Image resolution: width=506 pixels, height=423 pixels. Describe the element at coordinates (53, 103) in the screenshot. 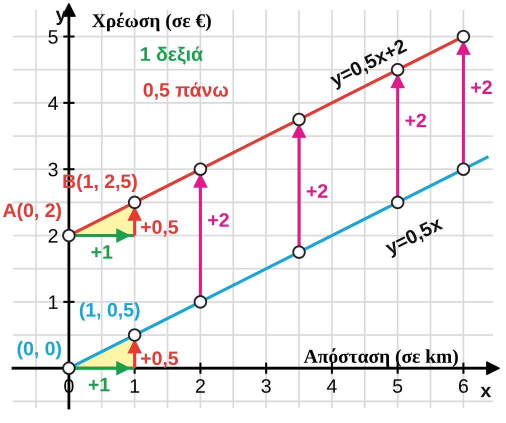

I see `y-tick-label: 4` at that location.